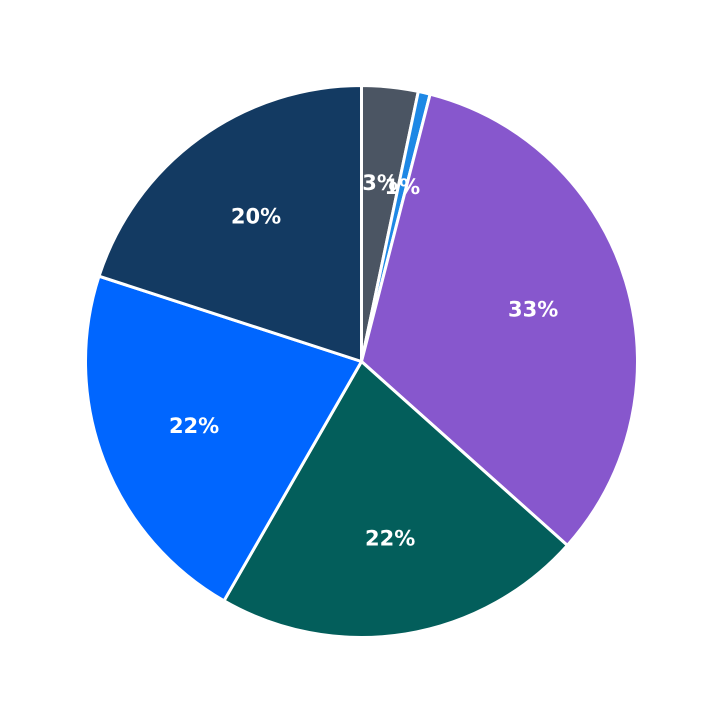 This screenshot has height=723, width=723. I want to click on pie-slice-label-3: 22%, so click(390, 539).